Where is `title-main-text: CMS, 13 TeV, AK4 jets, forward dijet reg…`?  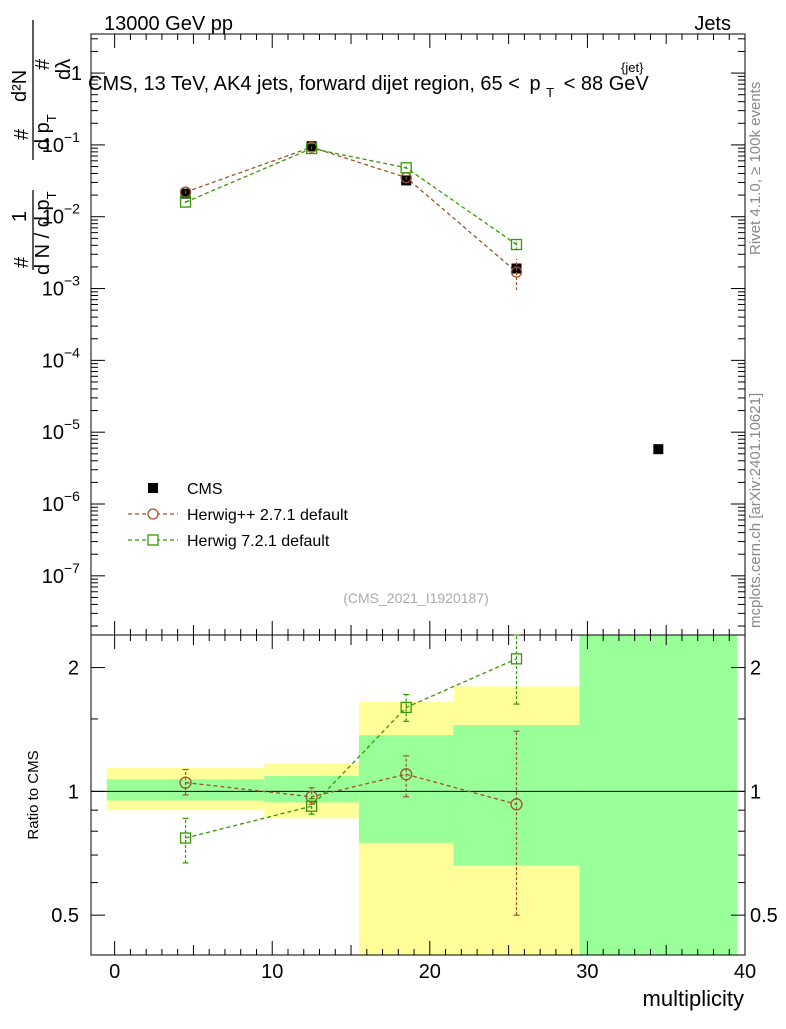
title-main-text: CMS, 13 TeV, AK4 jets, forward dijet reg… is located at coordinates (304, 84).